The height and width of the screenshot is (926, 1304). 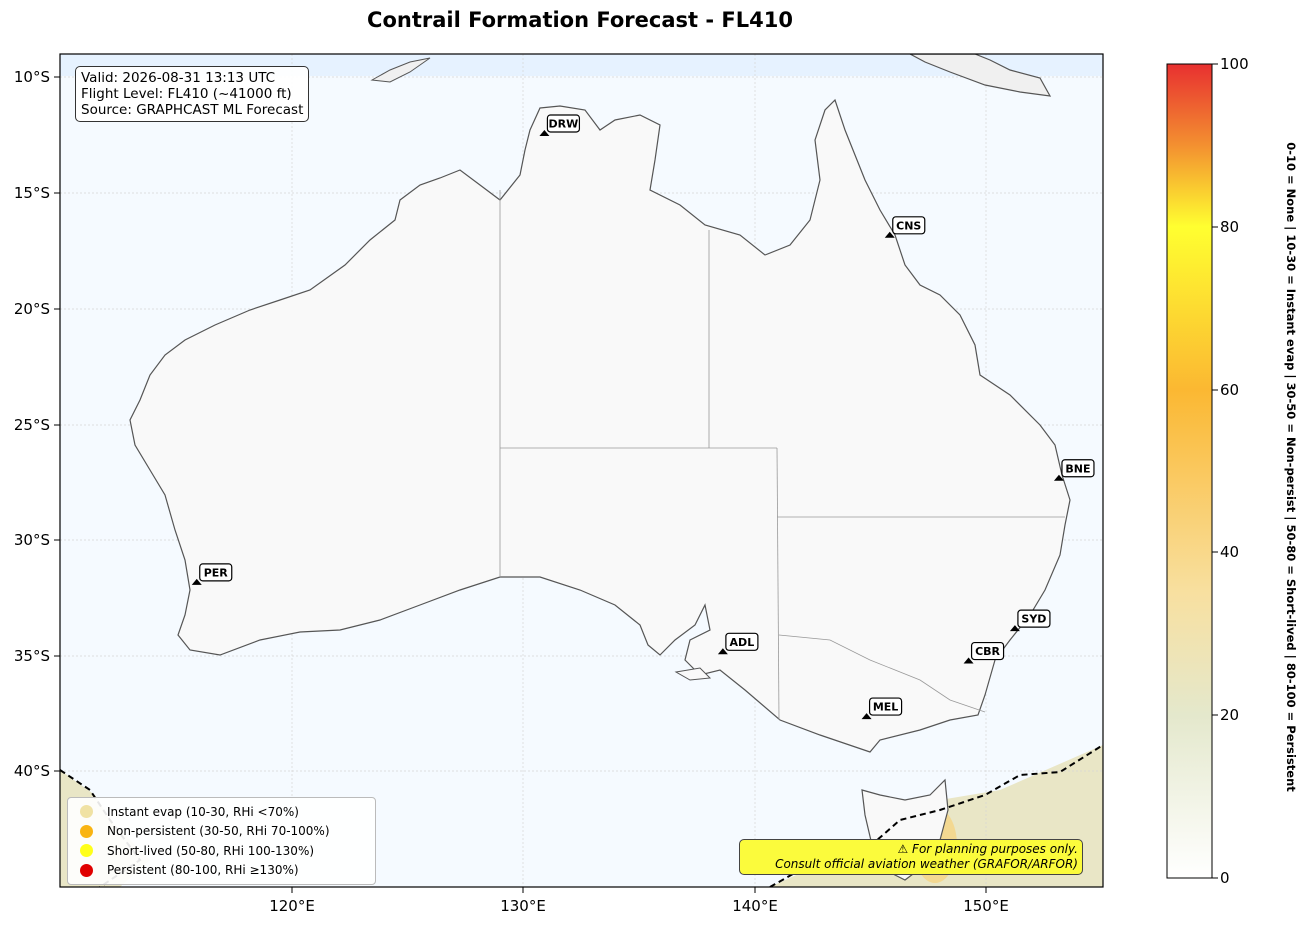 I want to click on legend-item: Short-lived (50-80, RHi 100-130%), so click(x=221, y=851).